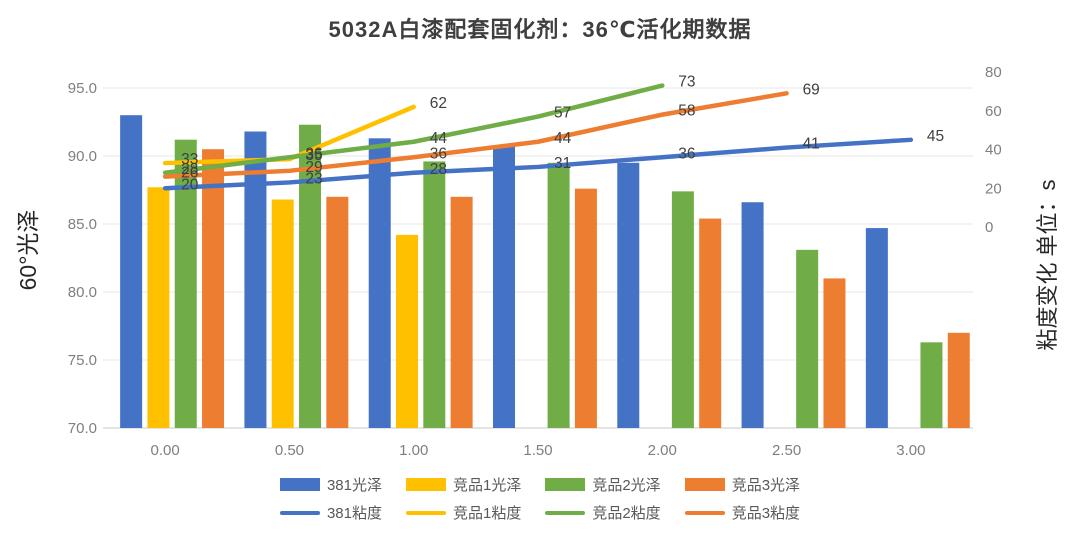  I want to click on data-label-竞品2粘度-0.00: 28, so click(189, 169).